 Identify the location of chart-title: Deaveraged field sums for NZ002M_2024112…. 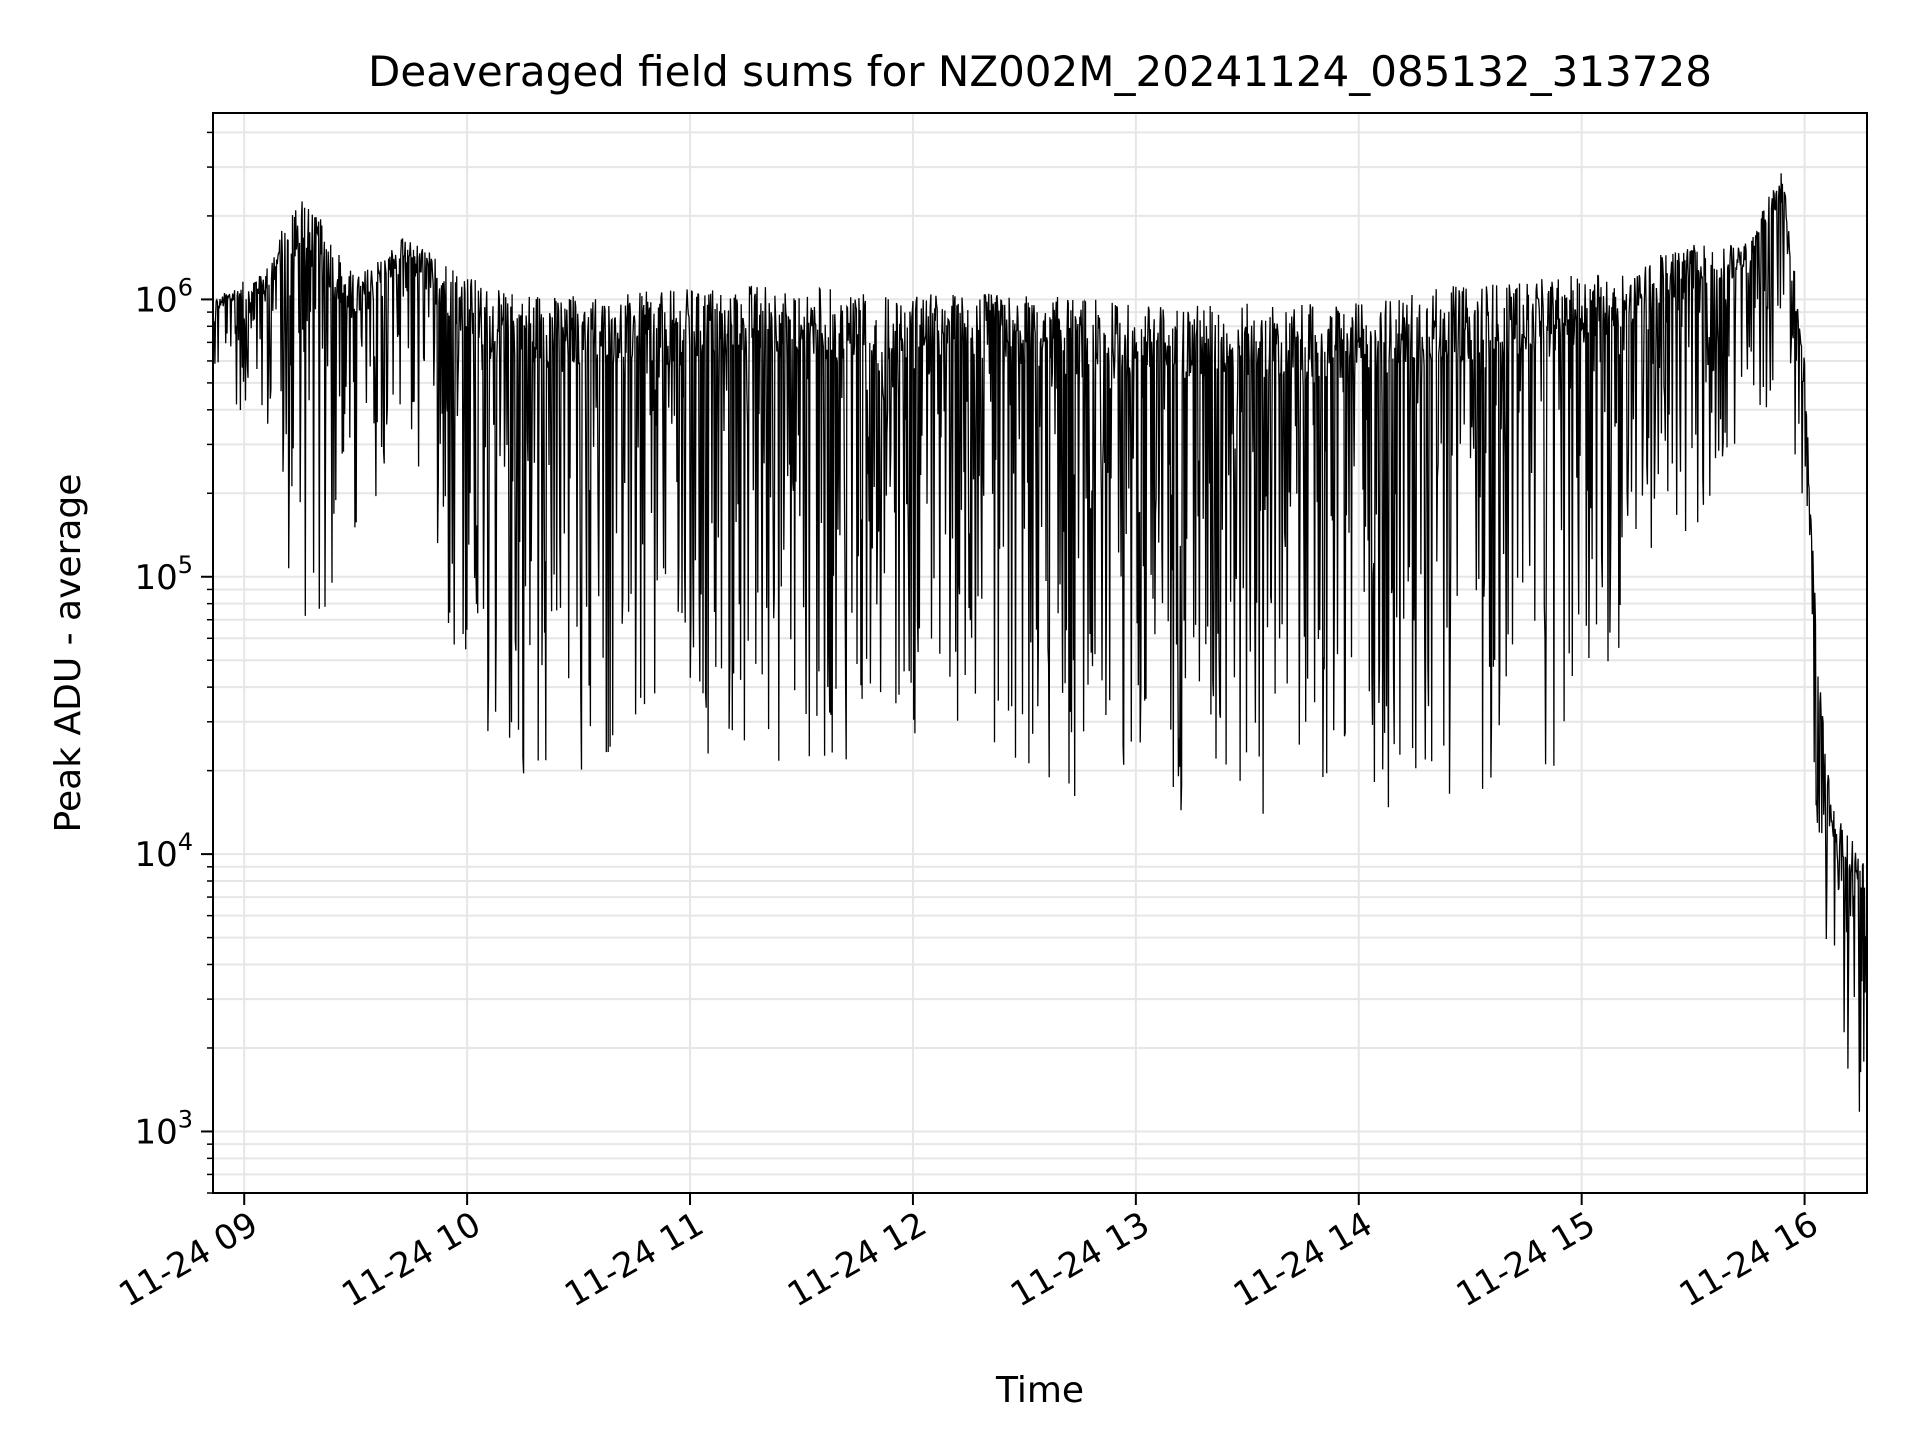
(1040, 71).